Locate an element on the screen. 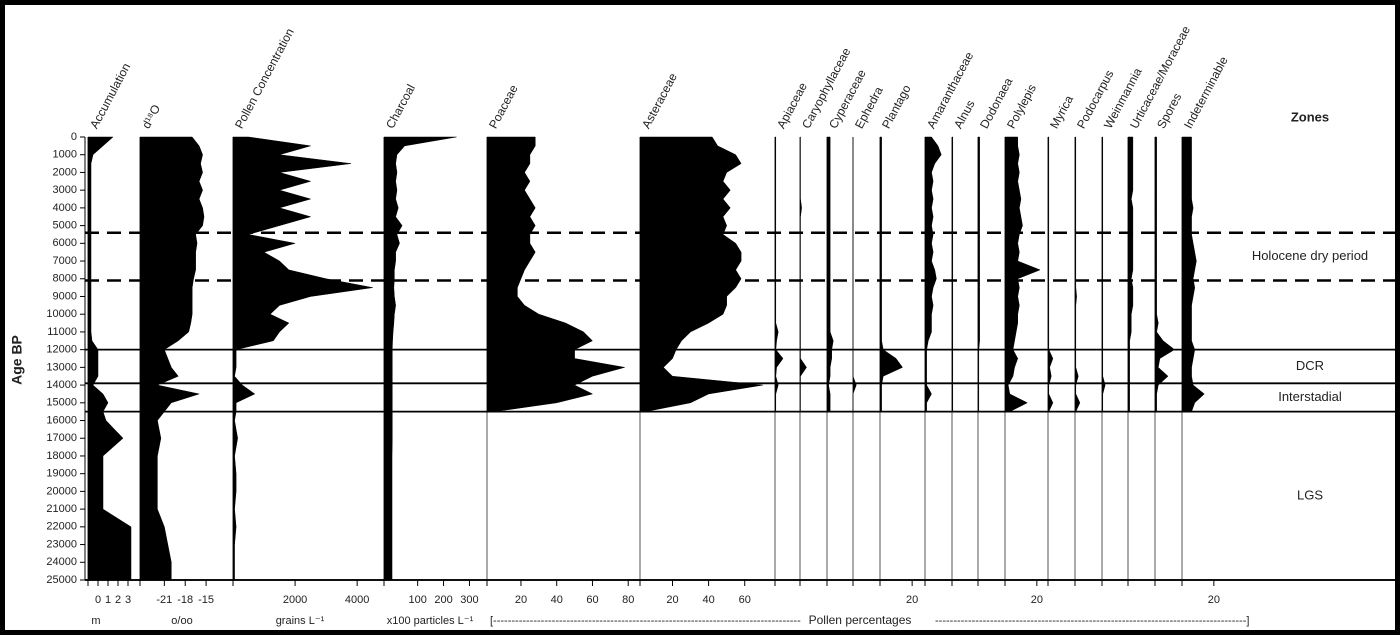  unit-label: grains L⁻¹ is located at coordinates (300, 621).